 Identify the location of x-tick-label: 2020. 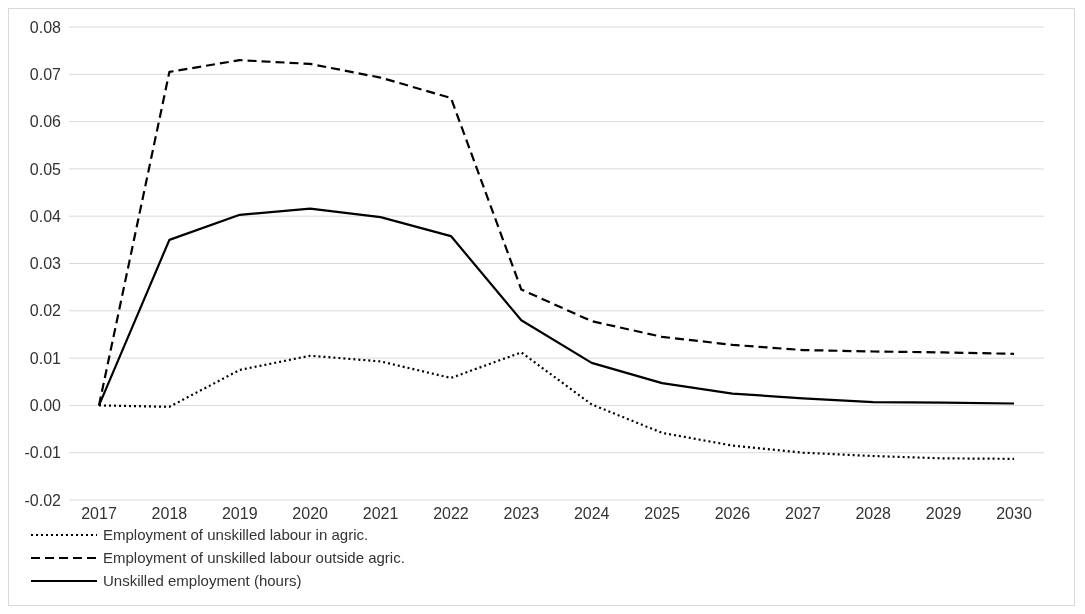
(310, 514).